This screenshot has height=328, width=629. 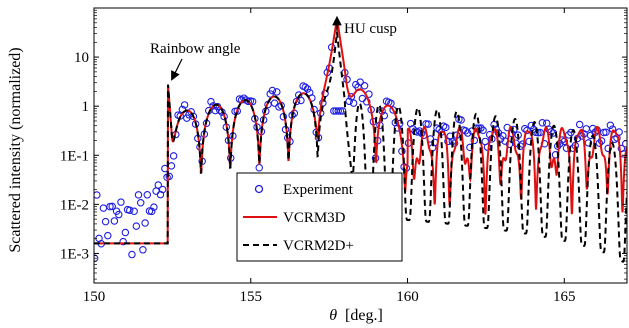 What do you see at coordinates (273, 48) in the screenshot?
I see `annotations: Rainbow angle HU cusp` at bounding box center [273, 48].